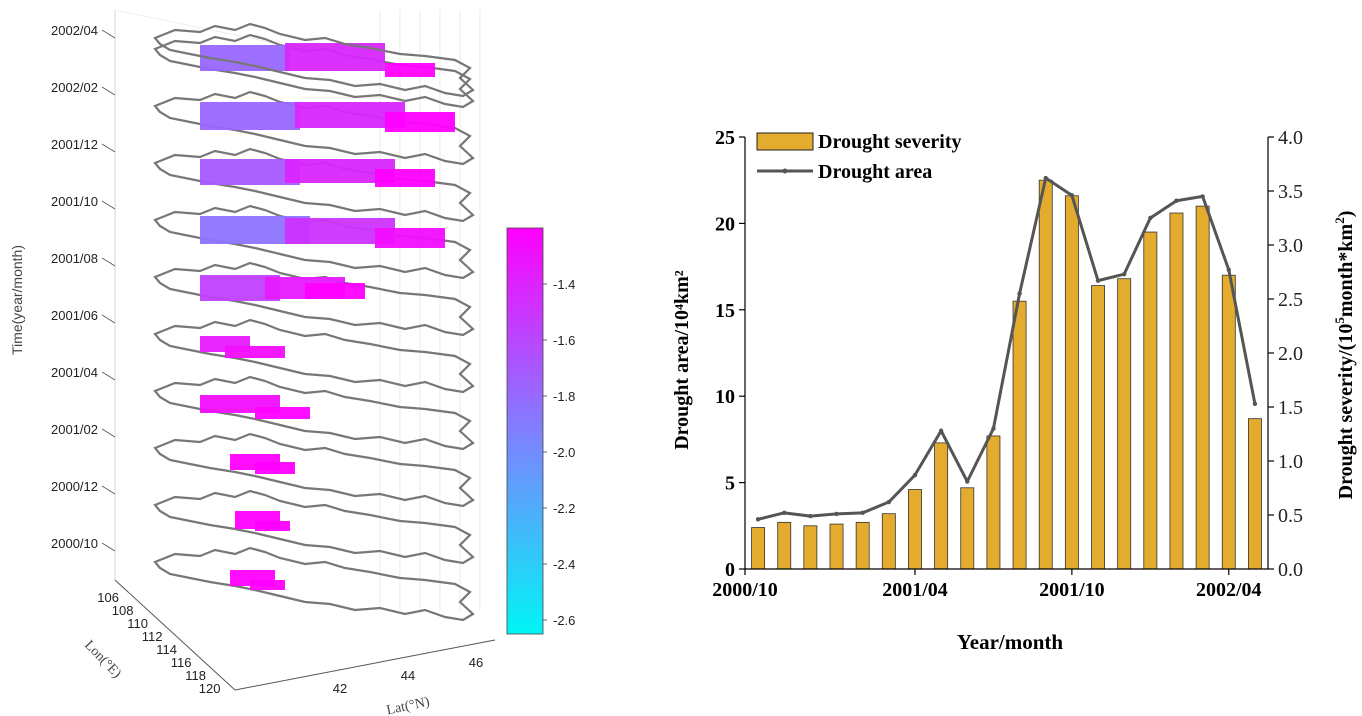 The width and height of the screenshot is (1362, 716). Describe the element at coordinates (725, 224) in the screenshot. I see `left-tick-label: 20` at that location.